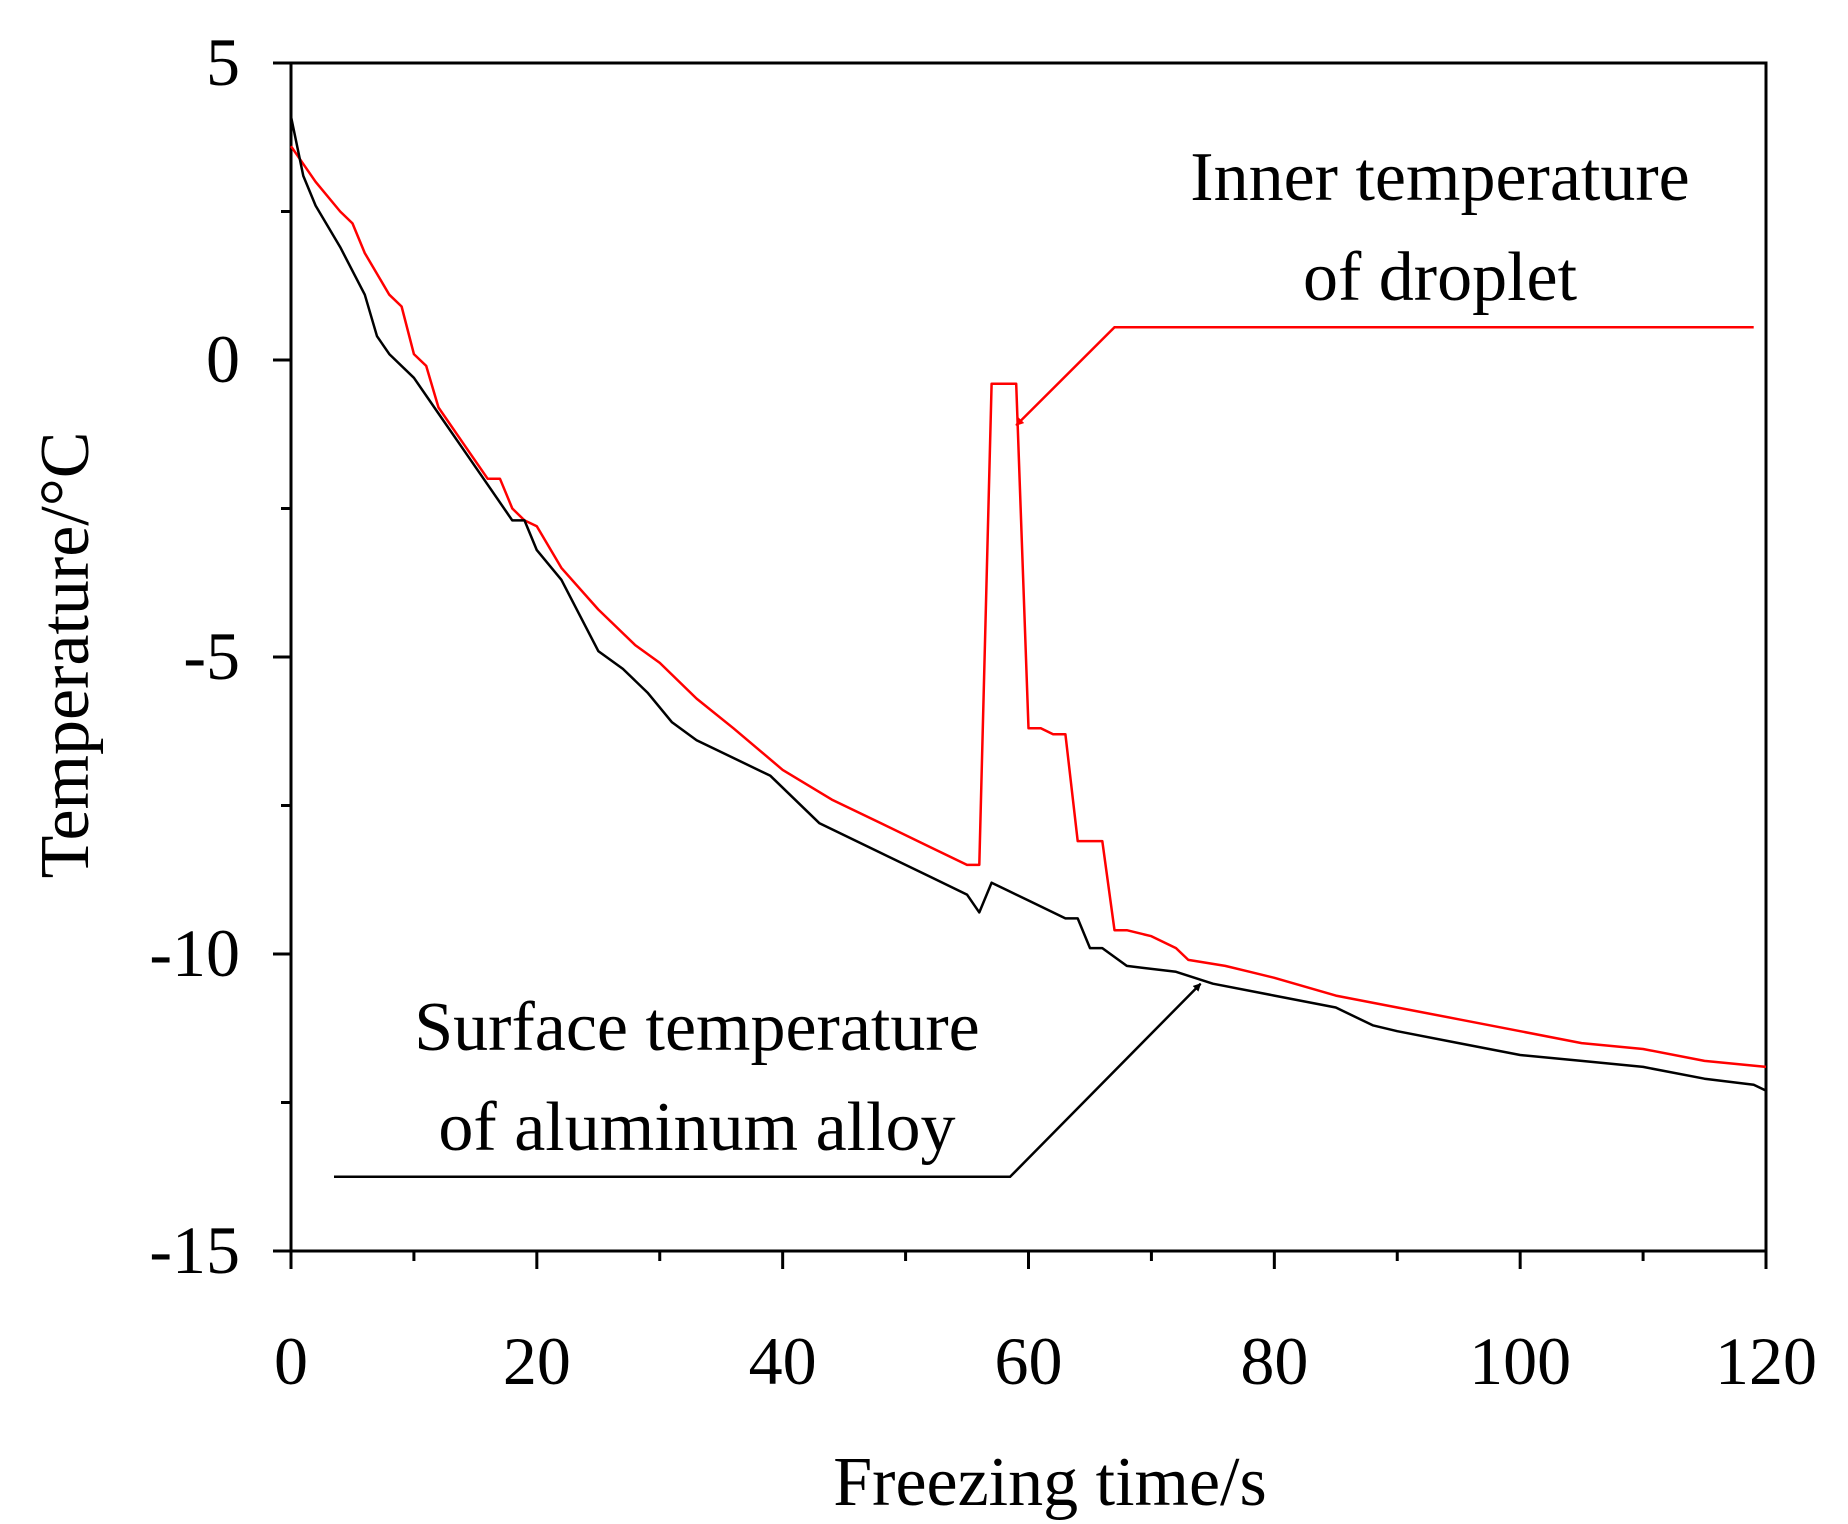 This screenshot has width=1848, height=1524. Describe the element at coordinates (1384, 376) in the screenshot. I see `annotation-inner-arrow` at that location.